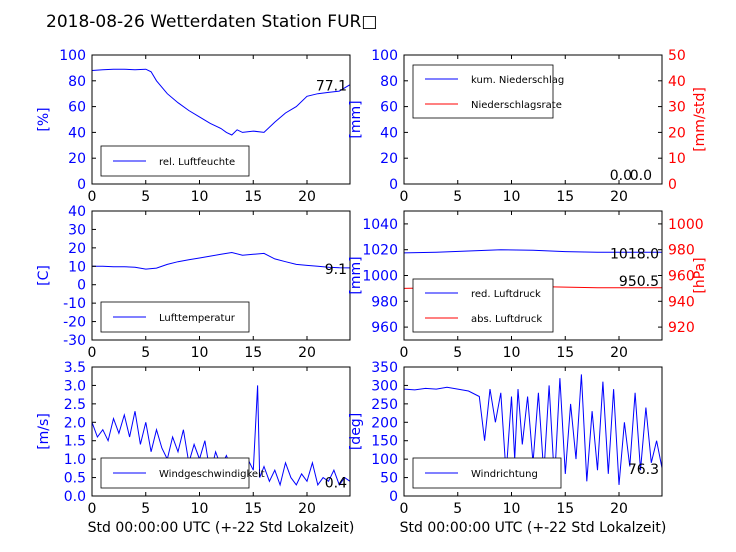 The width and height of the screenshot is (736, 552). I want to click on y2-axis-label: [mm/std], so click(700, 119).